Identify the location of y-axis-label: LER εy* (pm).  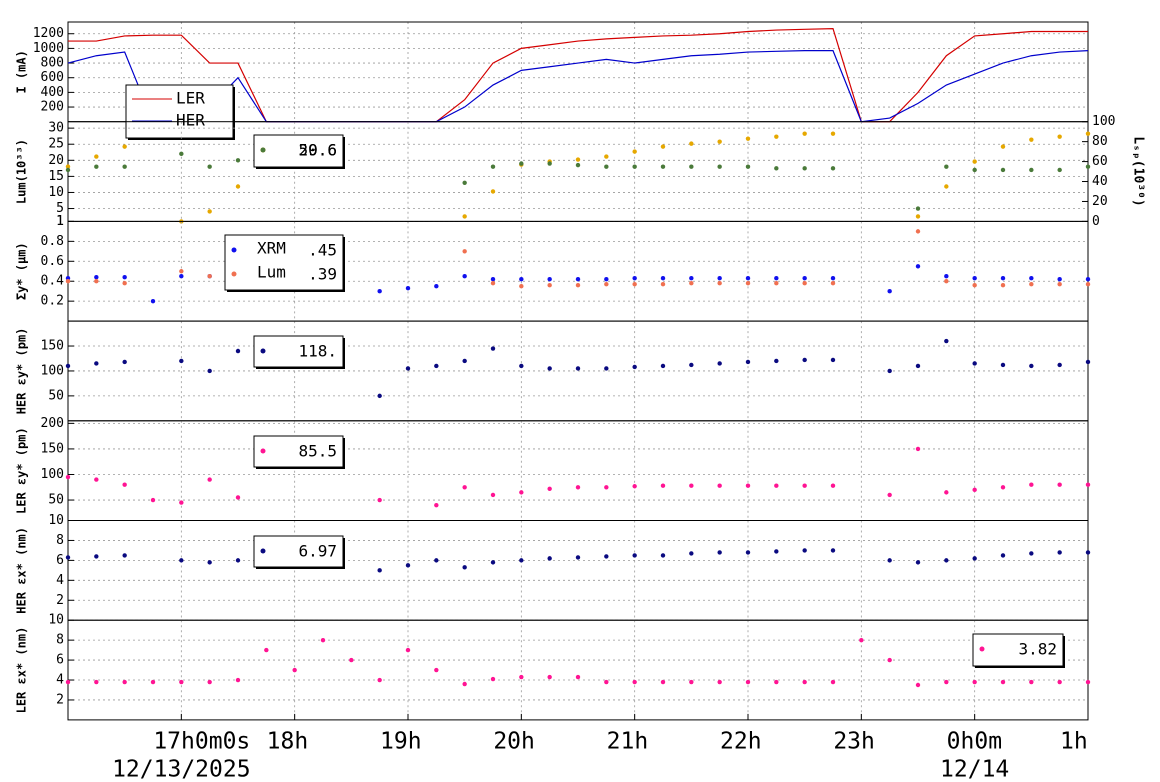
(22, 470).